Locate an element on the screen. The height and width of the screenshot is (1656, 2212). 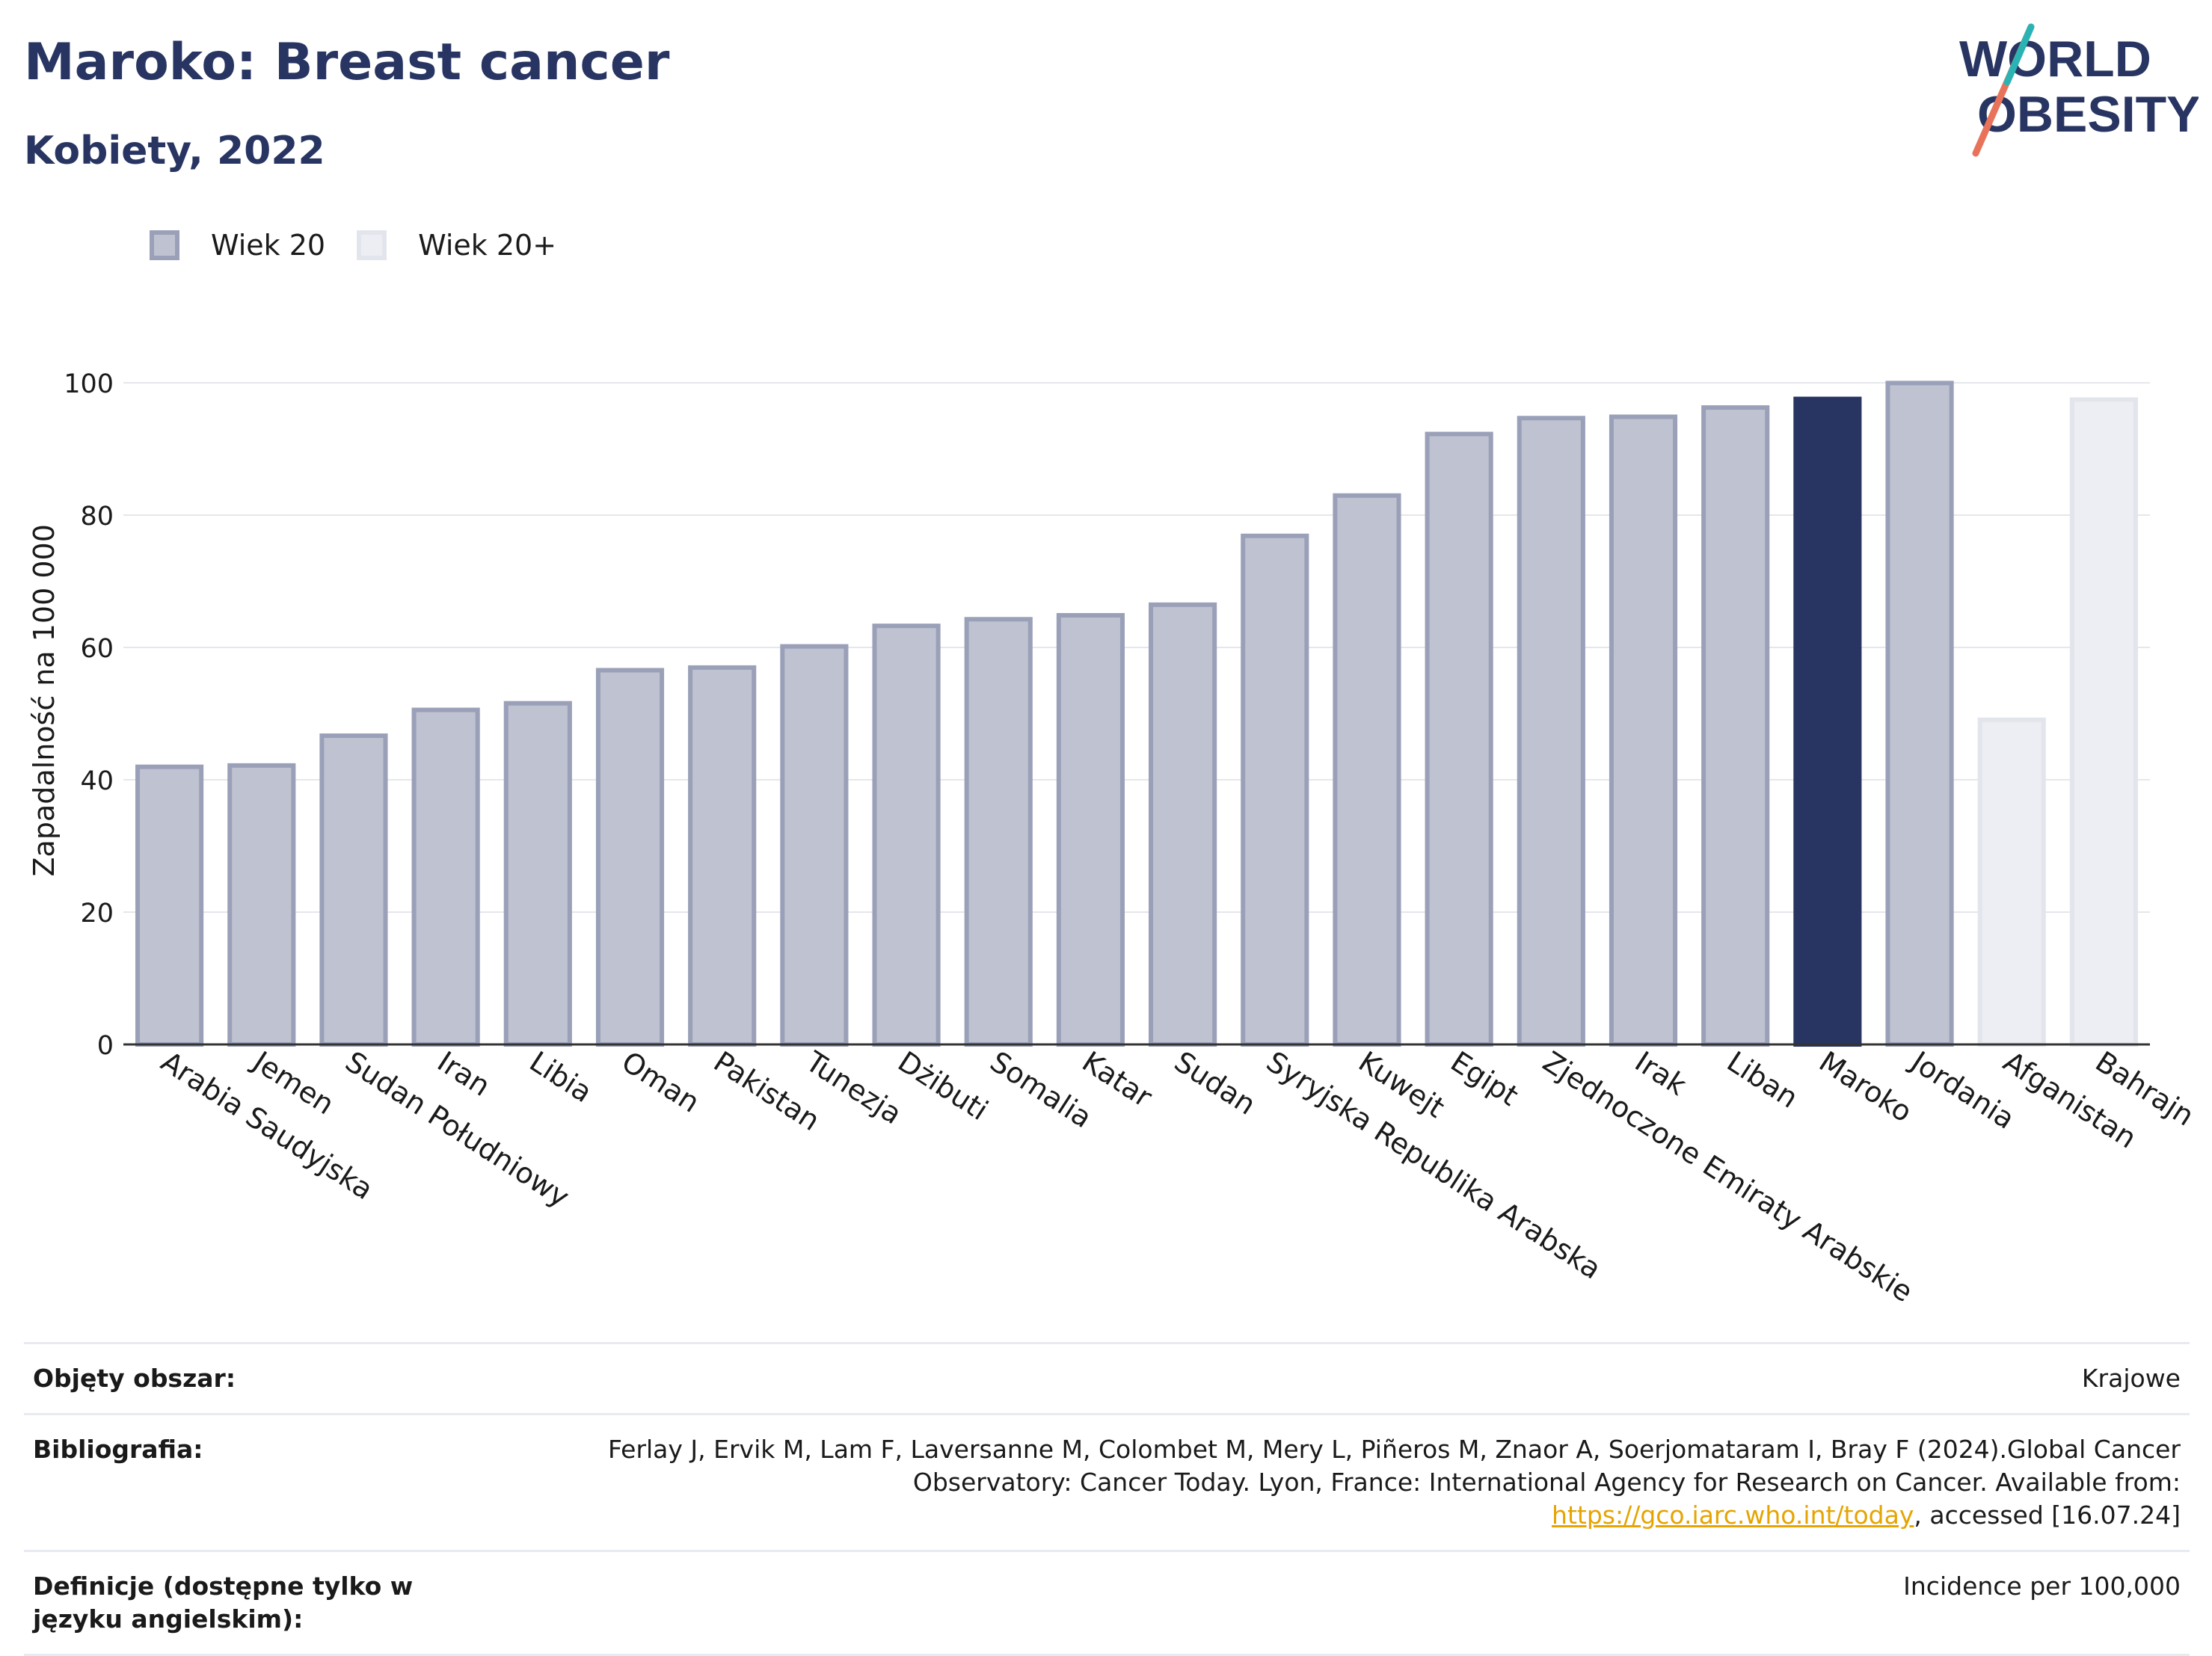
meta-value: Incidence per 100,000 is located at coordinates (2042, 1586).